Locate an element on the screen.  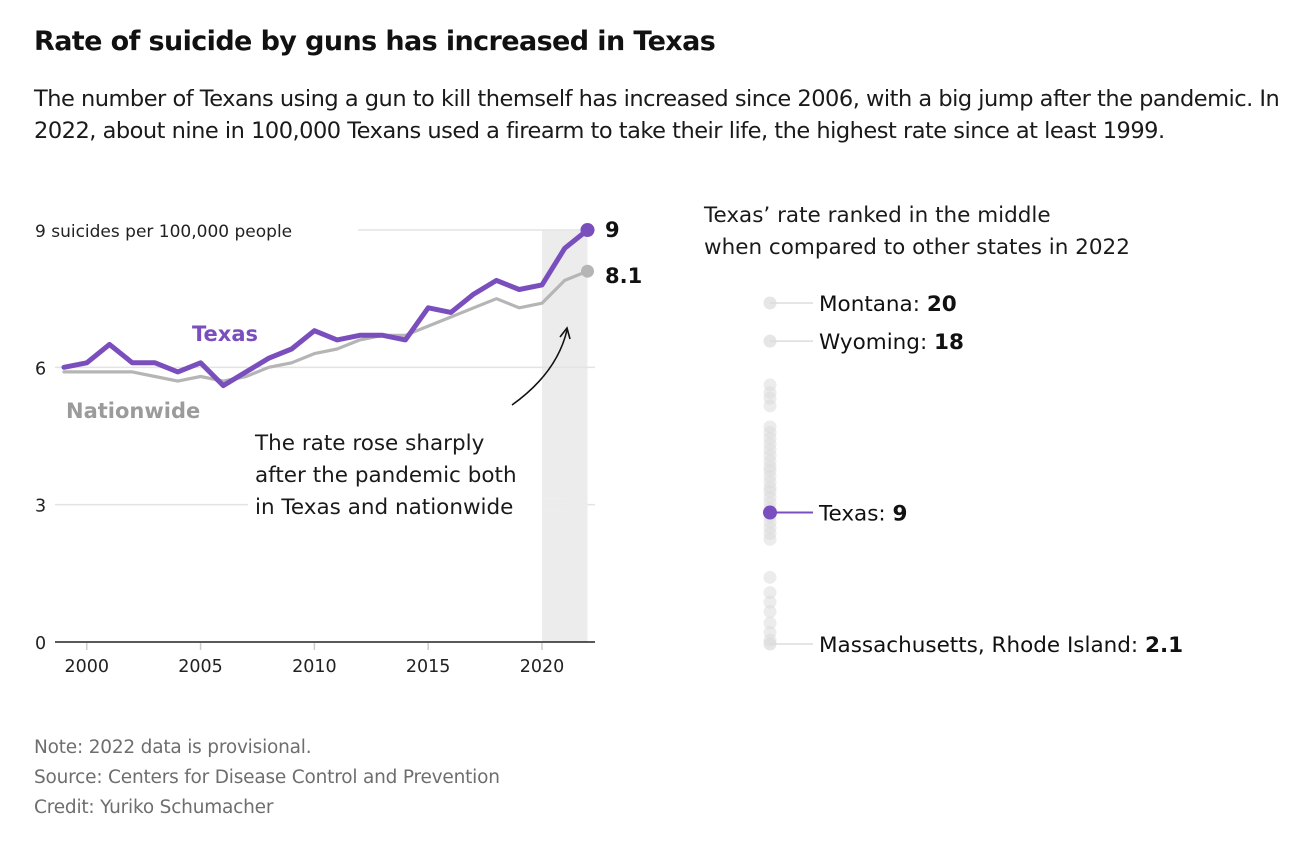
rank-state-name: Wyoming: is located at coordinates (876, 342).